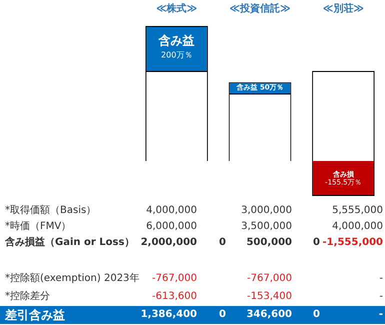 The height and width of the screenshot is (325, 385). What do you see at coordinates (266, 211) in the screenshot?
I see `text: 3,000,000` at bounding box center [266, 211].